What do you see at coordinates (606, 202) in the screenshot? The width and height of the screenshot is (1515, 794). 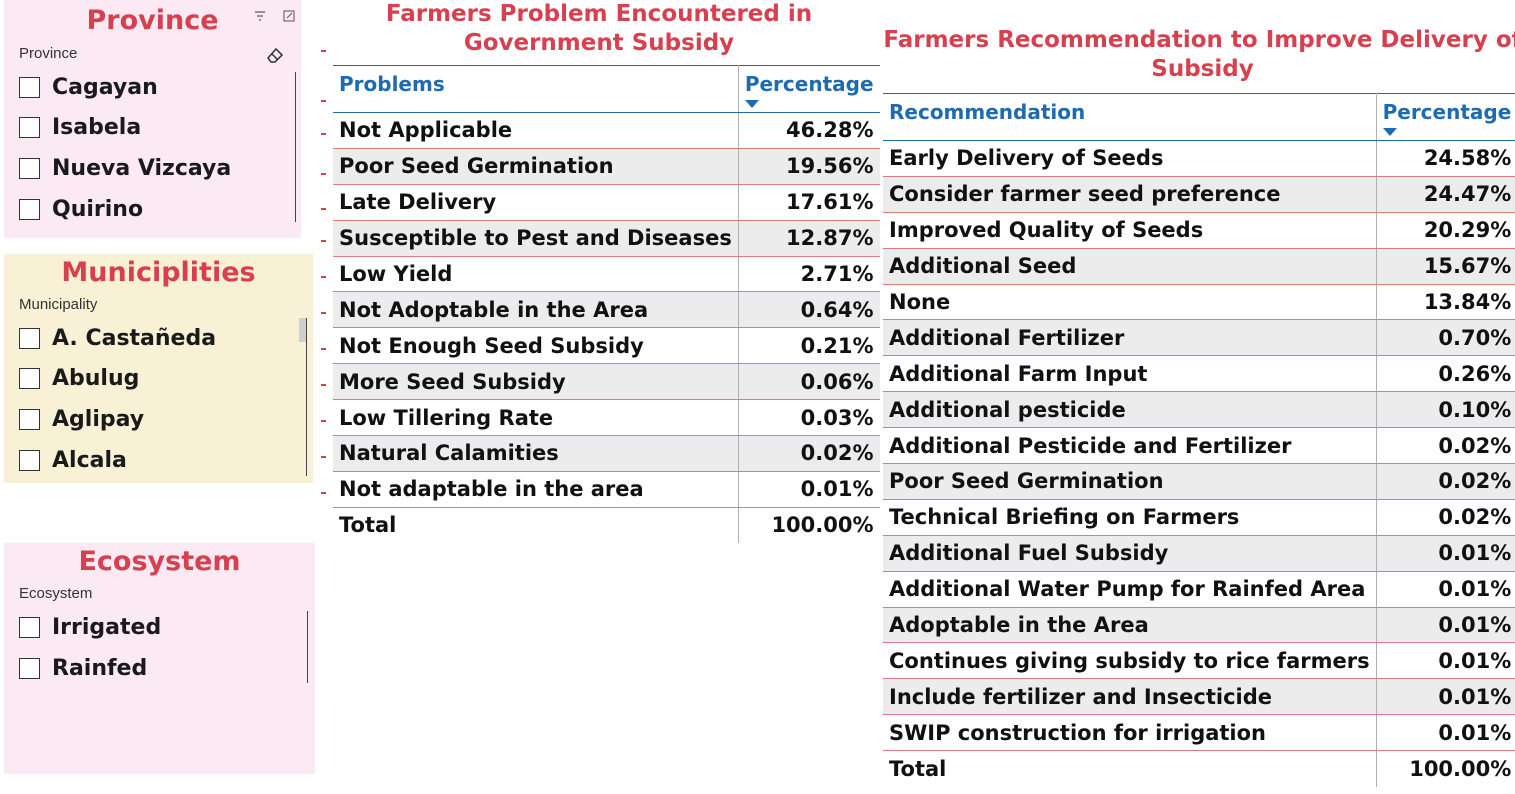 I see `table-row: Late Delivery 17.61%` at bounding box center [606, 202].